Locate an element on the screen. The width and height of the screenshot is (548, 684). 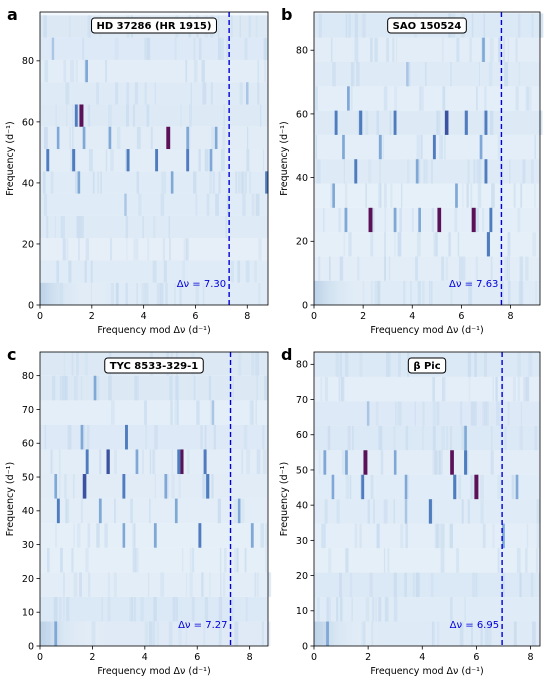
title-box-frame-d is located at coordinates (427, 365).